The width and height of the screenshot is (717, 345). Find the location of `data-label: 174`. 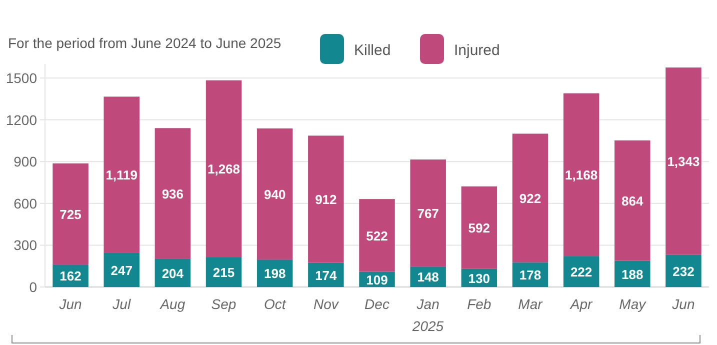

data-label: 174 is located at coordinates (326, 275).